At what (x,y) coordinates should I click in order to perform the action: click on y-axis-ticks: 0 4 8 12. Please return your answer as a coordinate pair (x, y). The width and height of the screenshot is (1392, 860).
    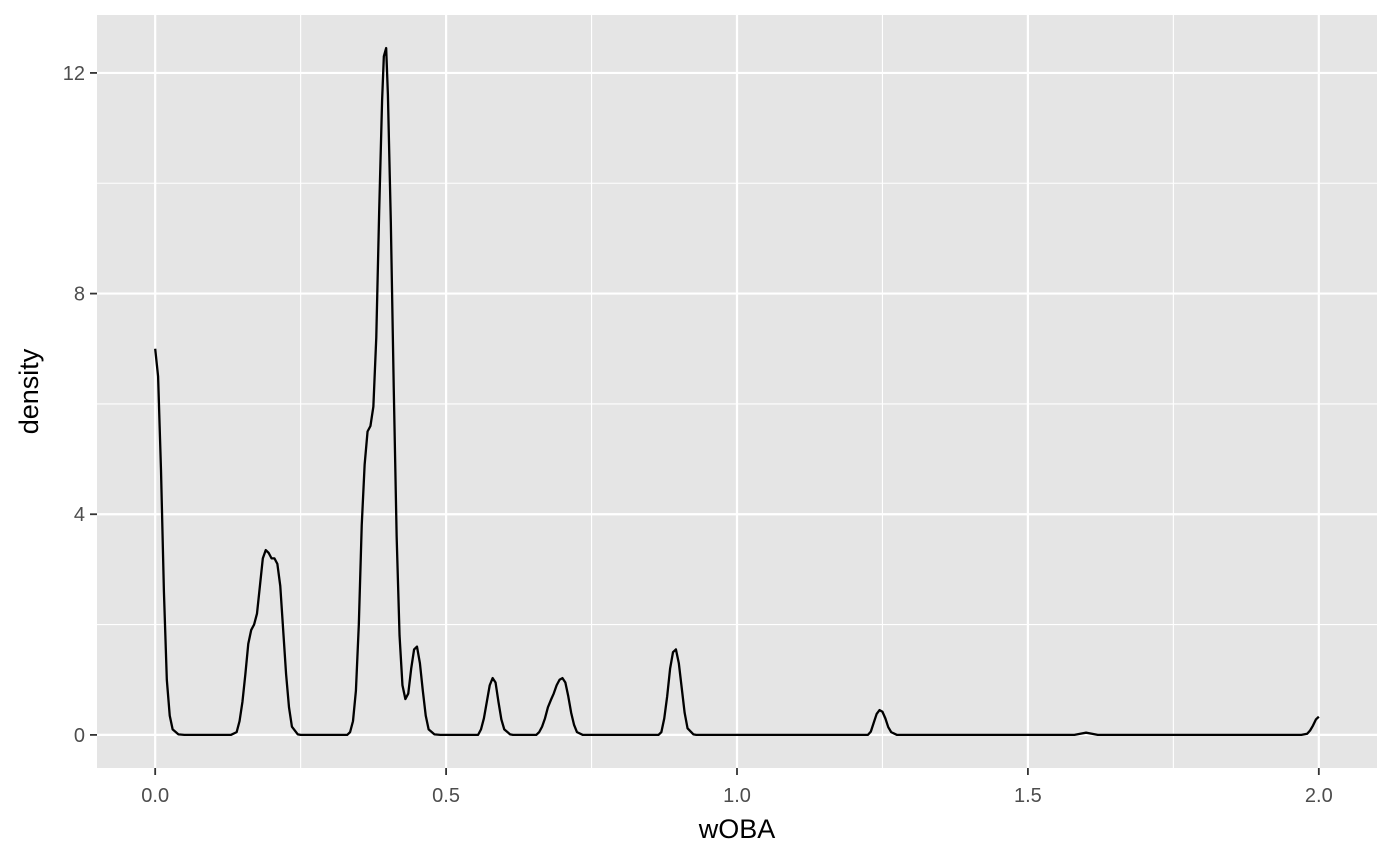
    Looking at the image, I should click on (80, 405).